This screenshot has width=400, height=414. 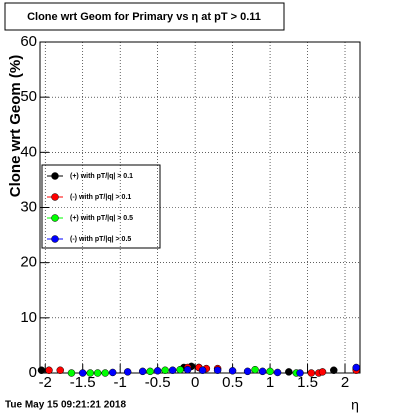 I want to click on legend, so click(x=101, y=206).